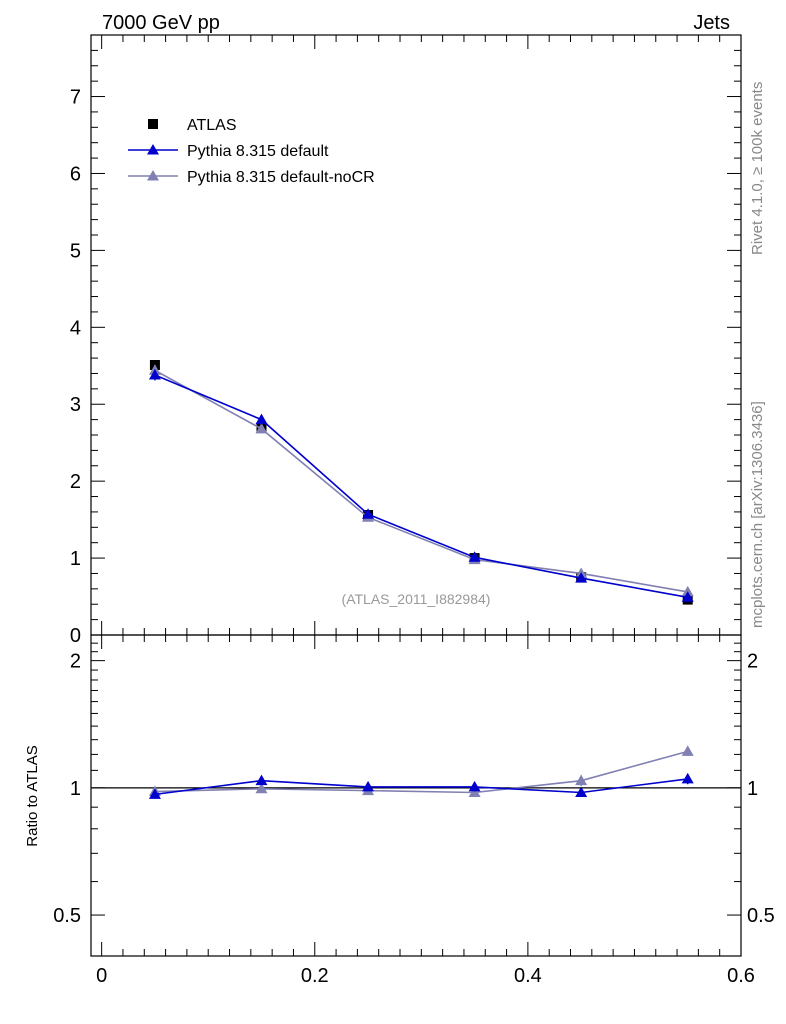  Describe the element at coordinates (75, 636) in the screenshot. I see `main-y-tick-label: 0` at that location.